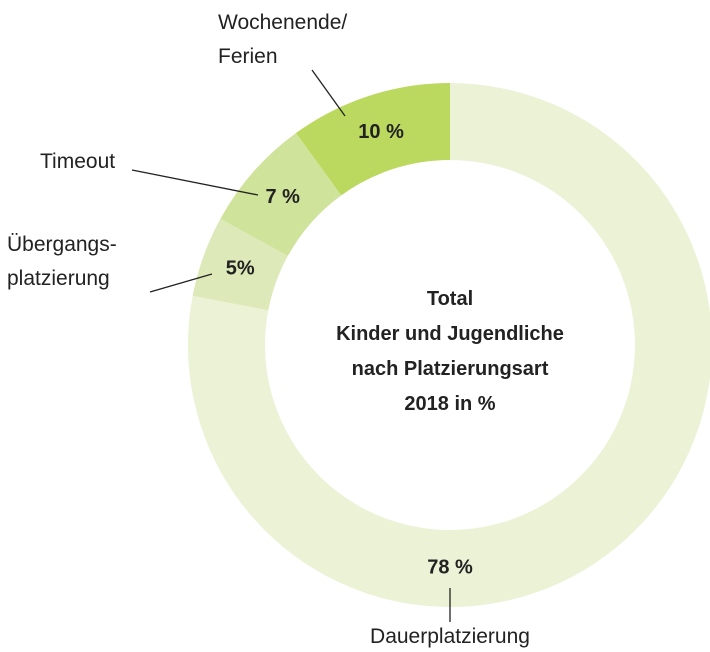 The height and width of the screenshot is (652, 710). Describe the element at coordinates (381, 132) in the screenshot. I see `value-label: 10 %` at that location.